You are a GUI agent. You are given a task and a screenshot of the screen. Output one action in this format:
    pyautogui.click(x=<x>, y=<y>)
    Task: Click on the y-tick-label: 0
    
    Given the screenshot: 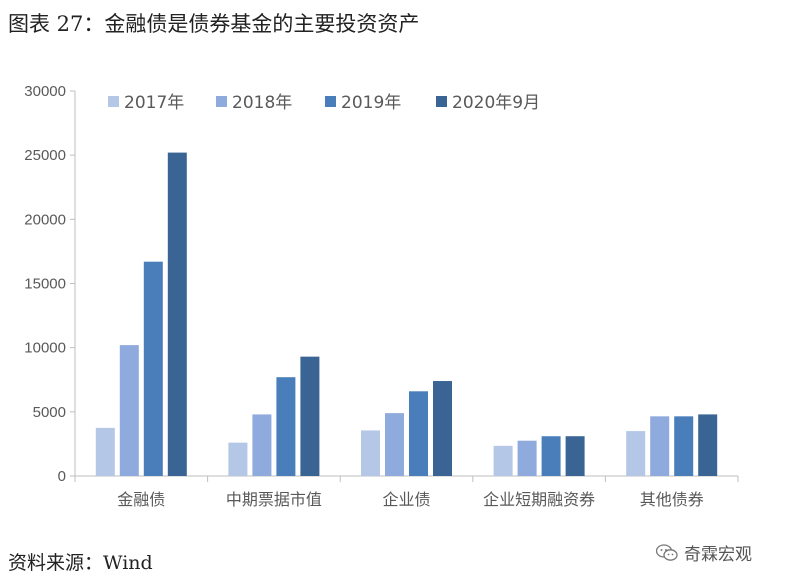 What is the action you would take?
    pyautogui.click(x=62, y=476)
    